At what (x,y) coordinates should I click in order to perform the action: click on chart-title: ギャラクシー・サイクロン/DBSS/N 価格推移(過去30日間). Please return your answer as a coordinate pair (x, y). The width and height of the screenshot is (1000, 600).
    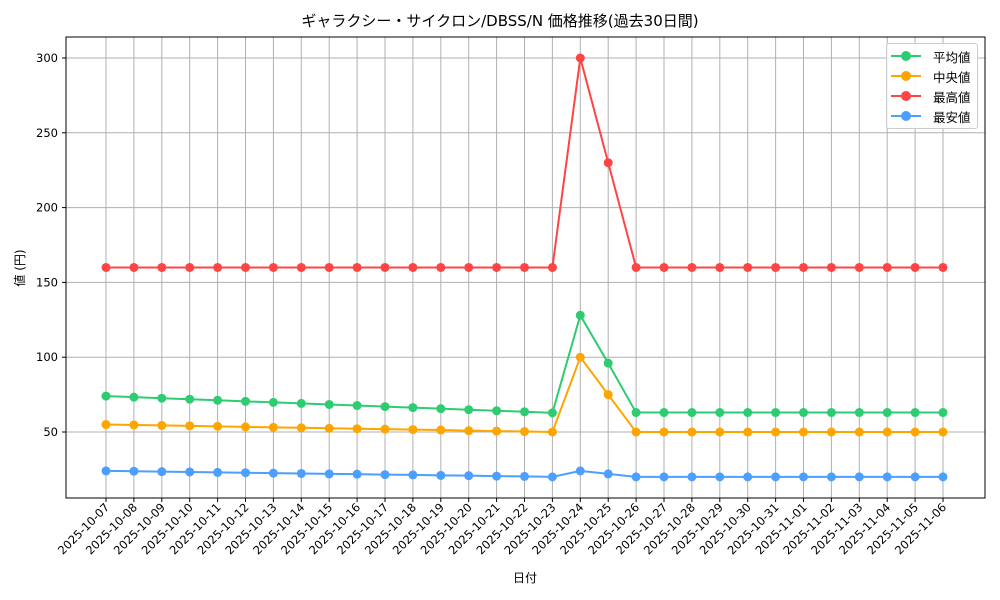
    Looking at the image, I should click on (500, 21).